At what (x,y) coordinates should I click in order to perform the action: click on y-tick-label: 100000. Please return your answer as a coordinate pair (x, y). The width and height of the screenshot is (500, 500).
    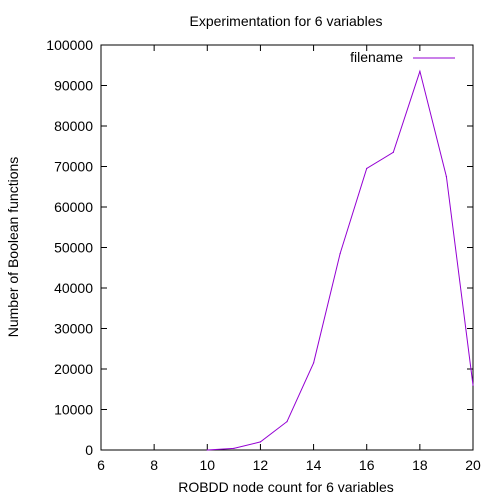
    Looking at the image, I should click on (69, 45).